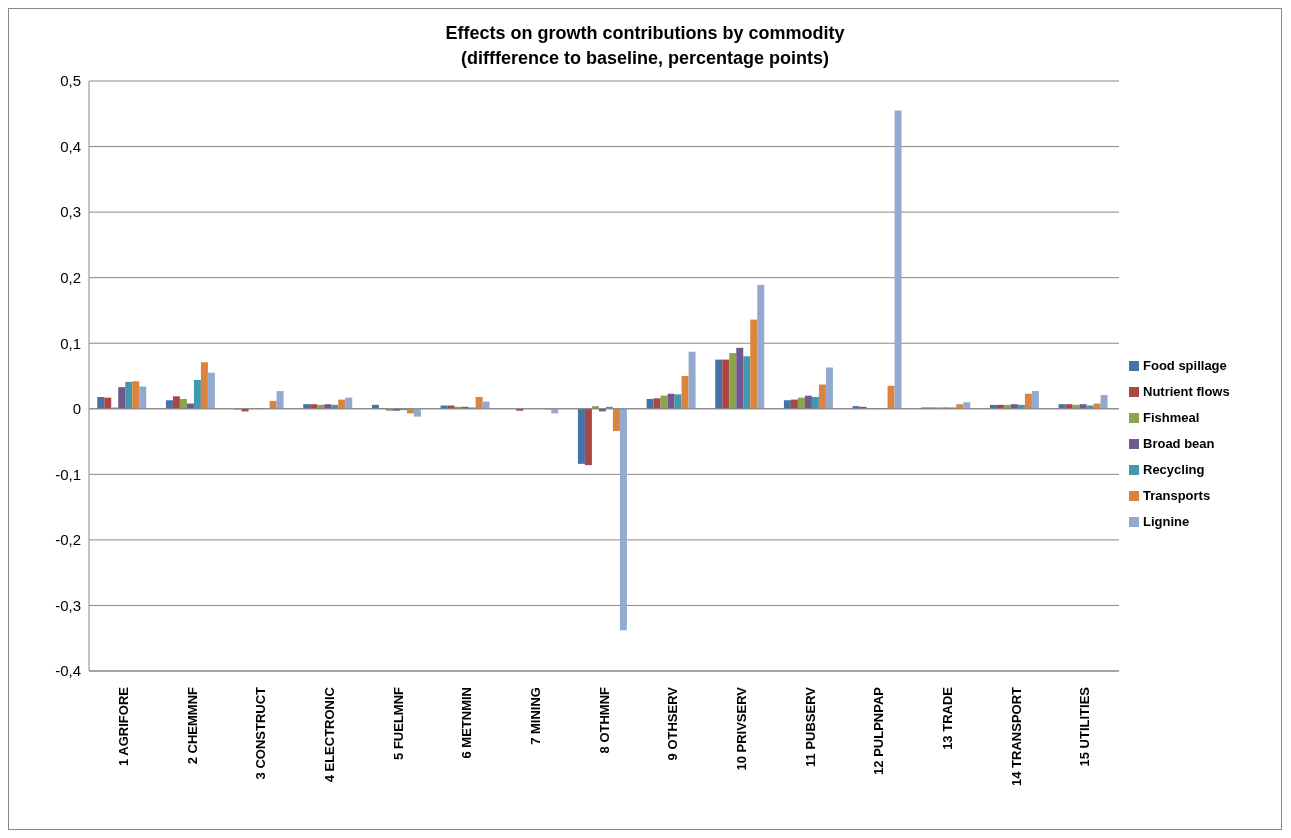 The height and width of the screenshot is (838, 1291). I want to click on x-tick-label: 4 ELECTRONIC, so click(329, 734).